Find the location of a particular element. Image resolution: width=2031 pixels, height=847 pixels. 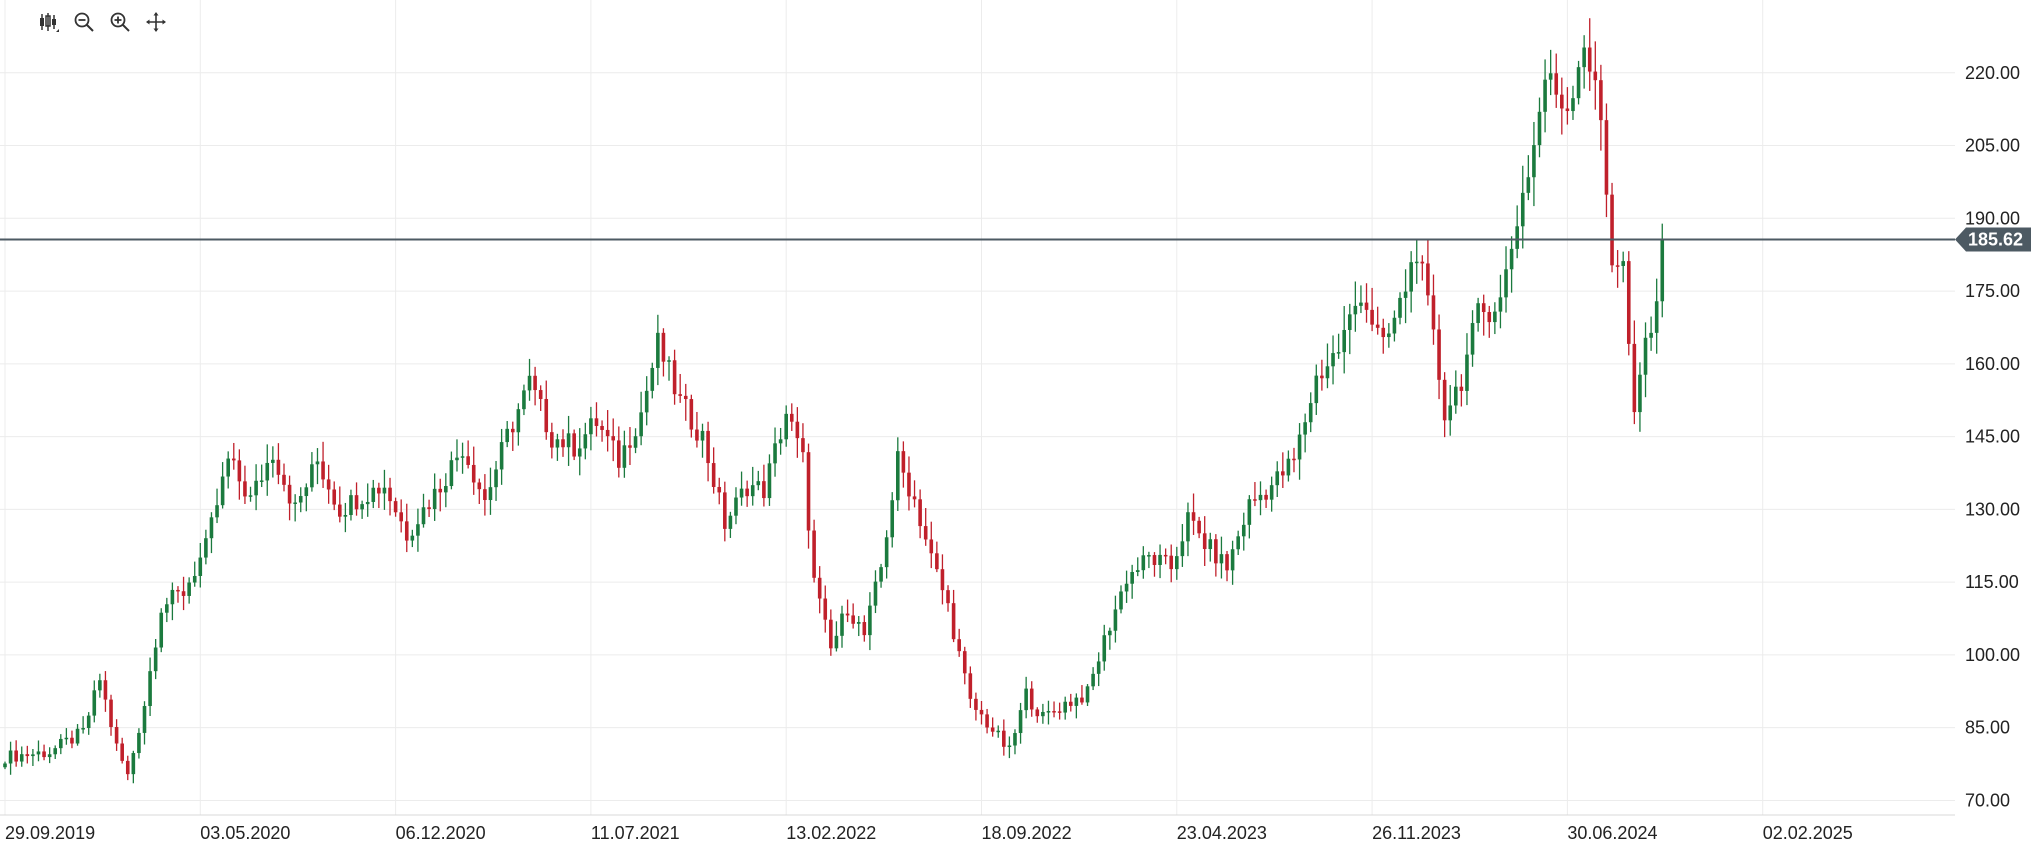

x-tick-label: 02.02.2025 is located at coordinates (1808, 832).